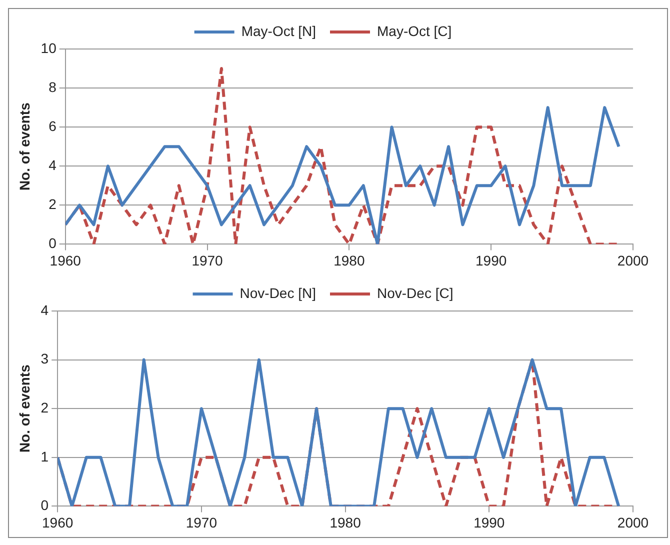  I want to click on y-tick-label: 1, so click(44, 456).